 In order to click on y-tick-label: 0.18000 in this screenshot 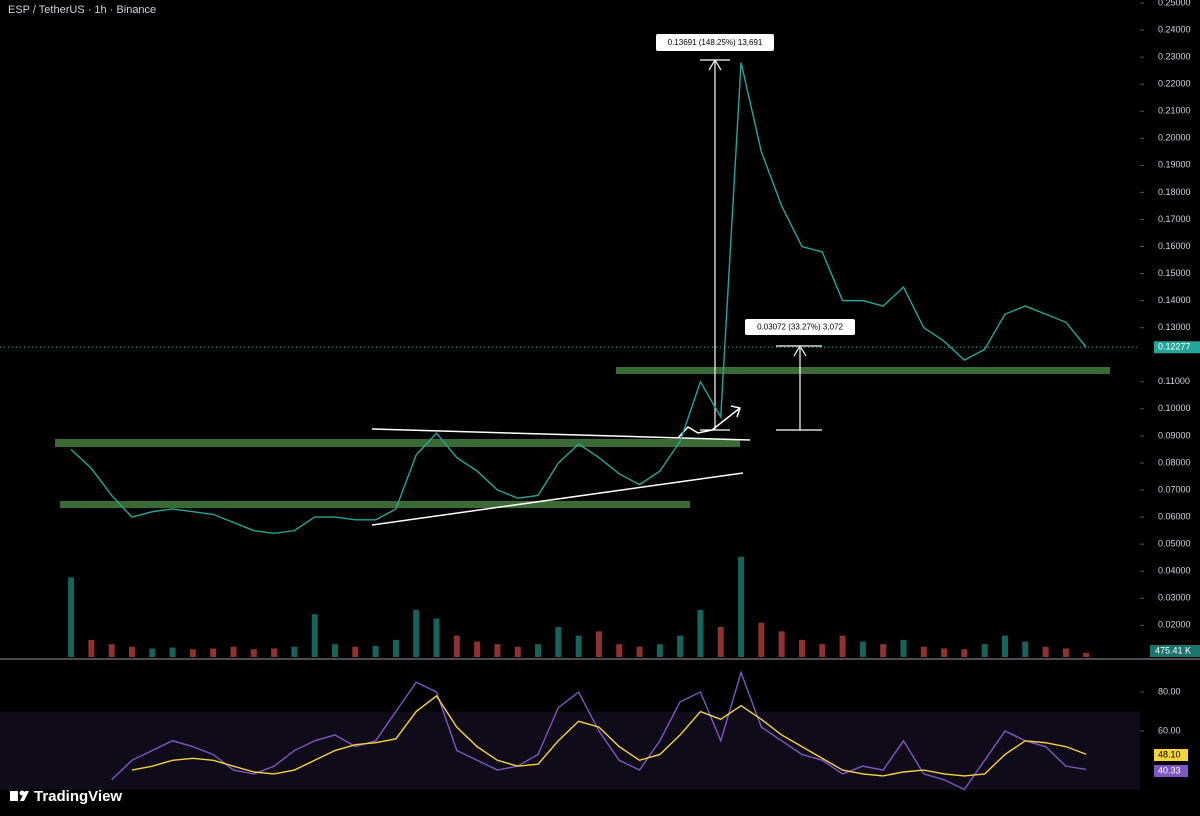, I will do `click(1174, 192)`.